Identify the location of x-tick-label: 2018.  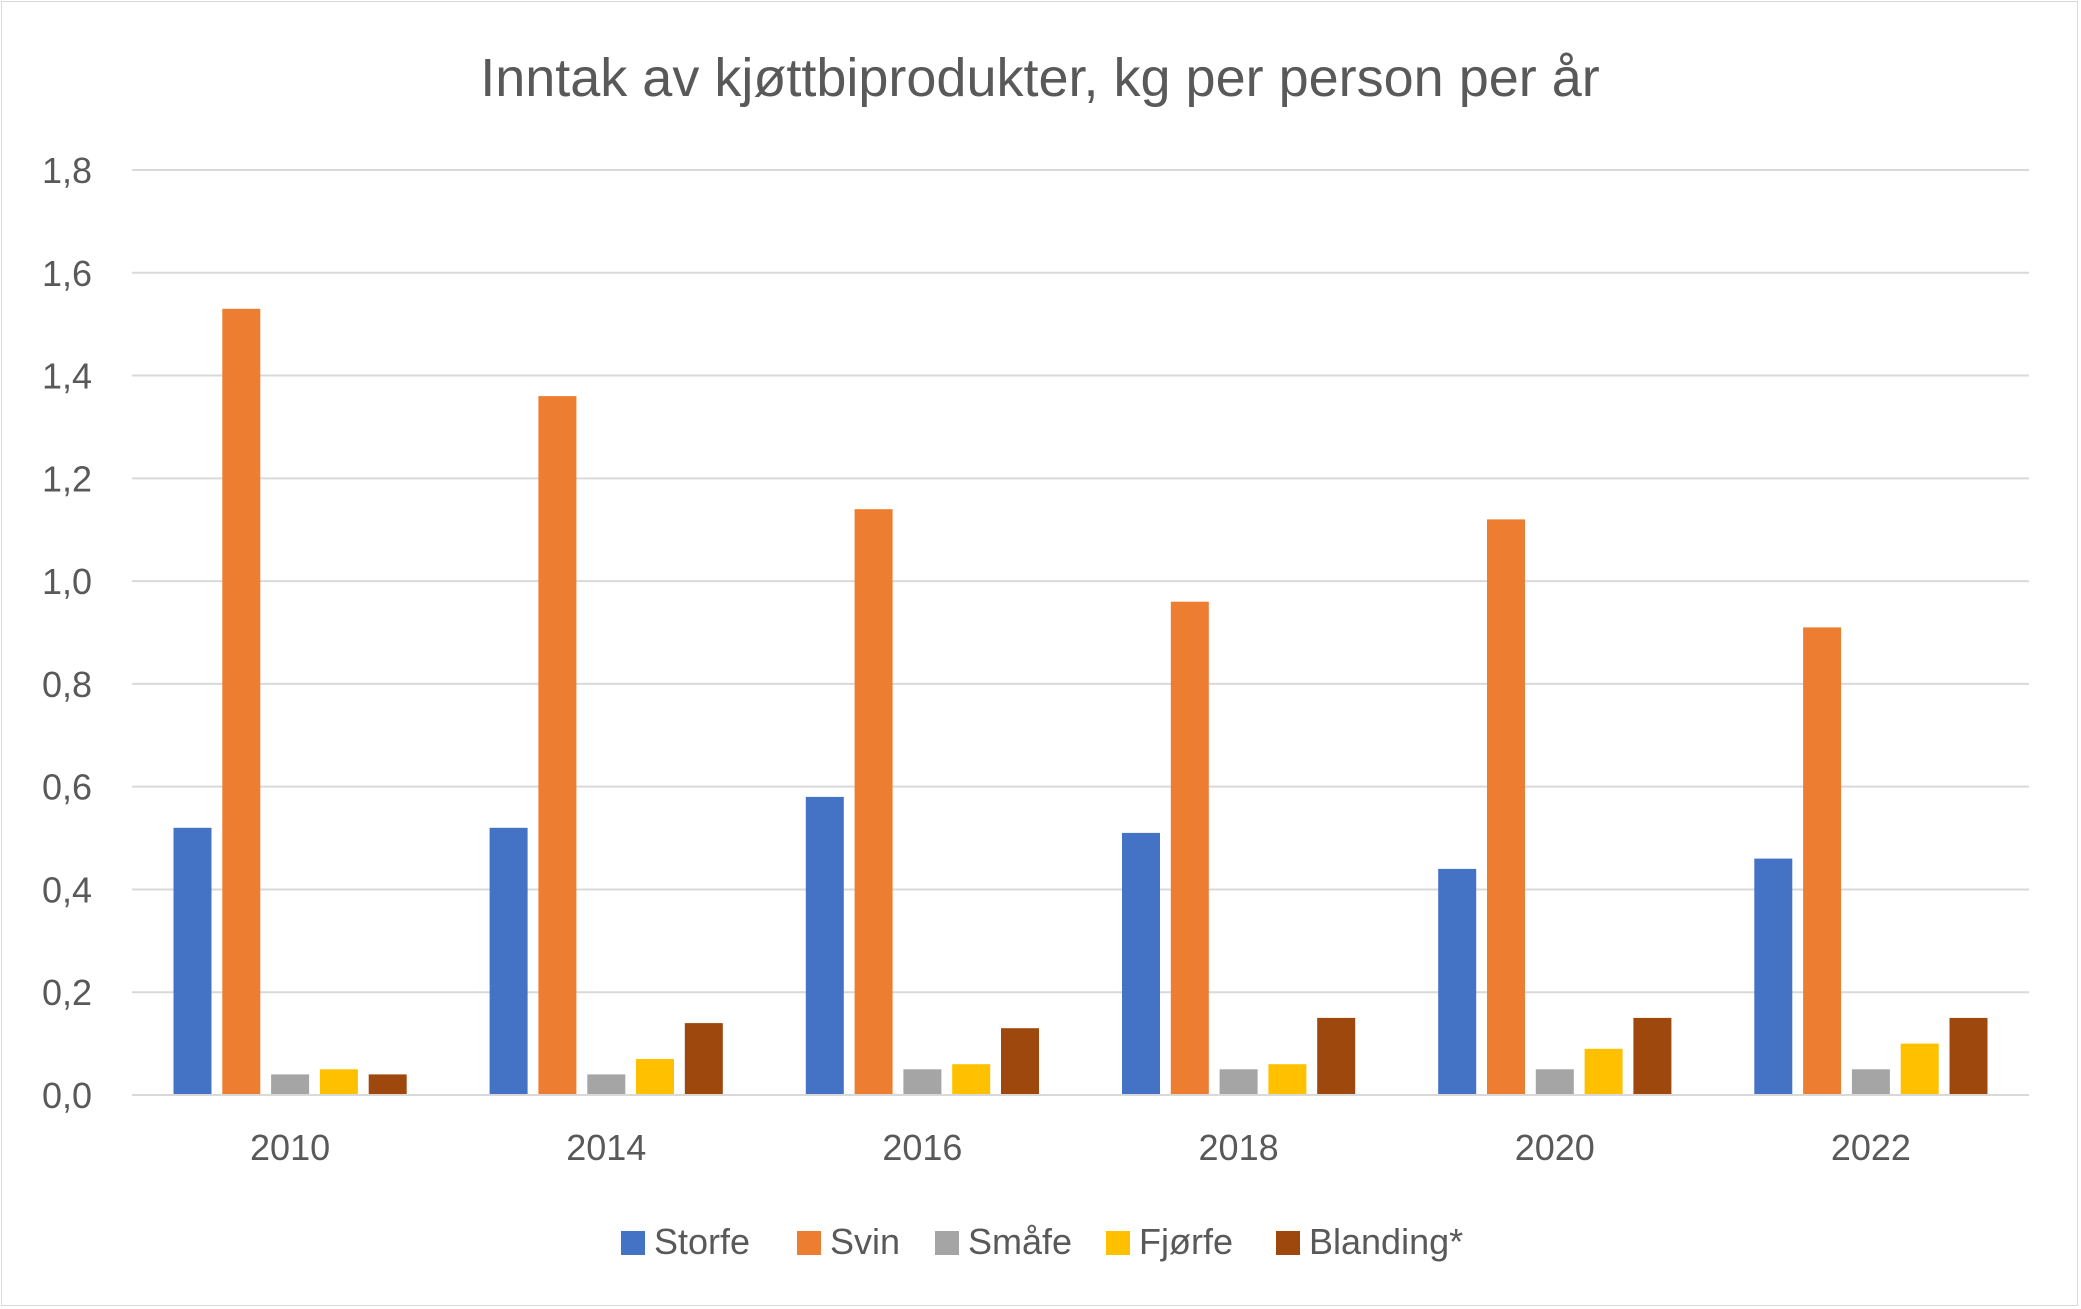
(1239, 1147).